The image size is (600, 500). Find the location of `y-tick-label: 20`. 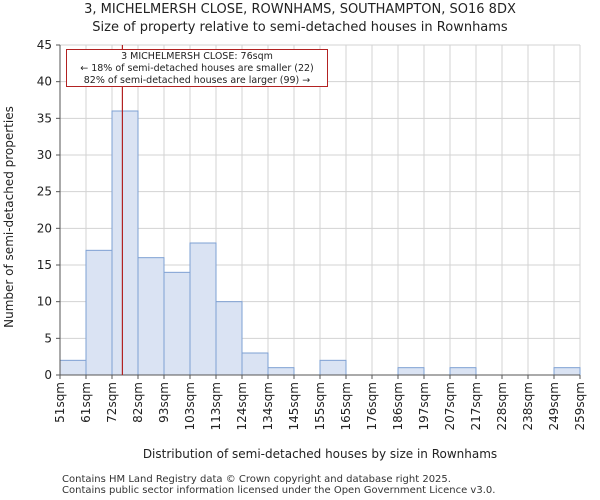

y-tick-label: 20 is located at coordinates (44, 228).